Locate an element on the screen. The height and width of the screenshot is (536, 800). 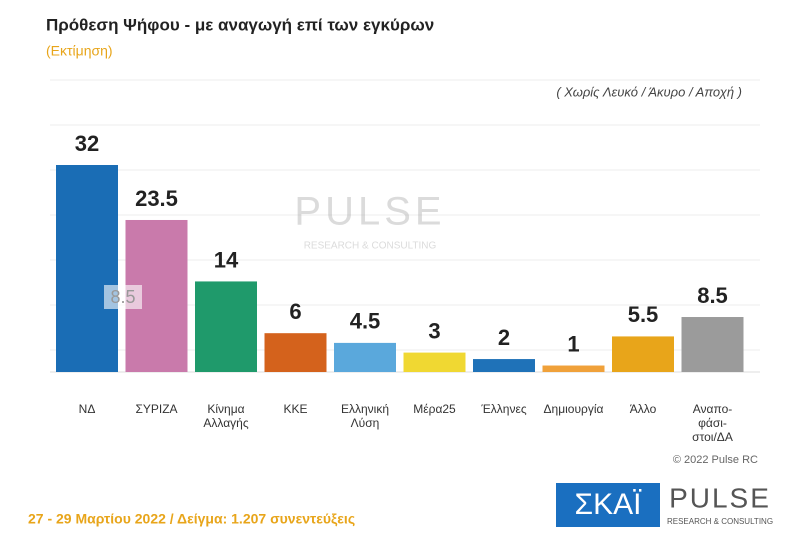
annotation: 8.5 is located at coordinates (122, 297).